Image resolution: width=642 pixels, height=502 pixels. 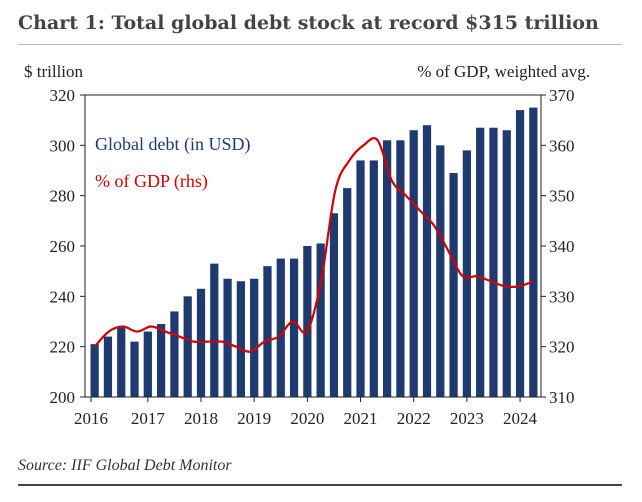 What do you see at coordinates (91, 418) in the screenshot?
I see `x-tick-label: 2016` at bounding box center [91, 418].